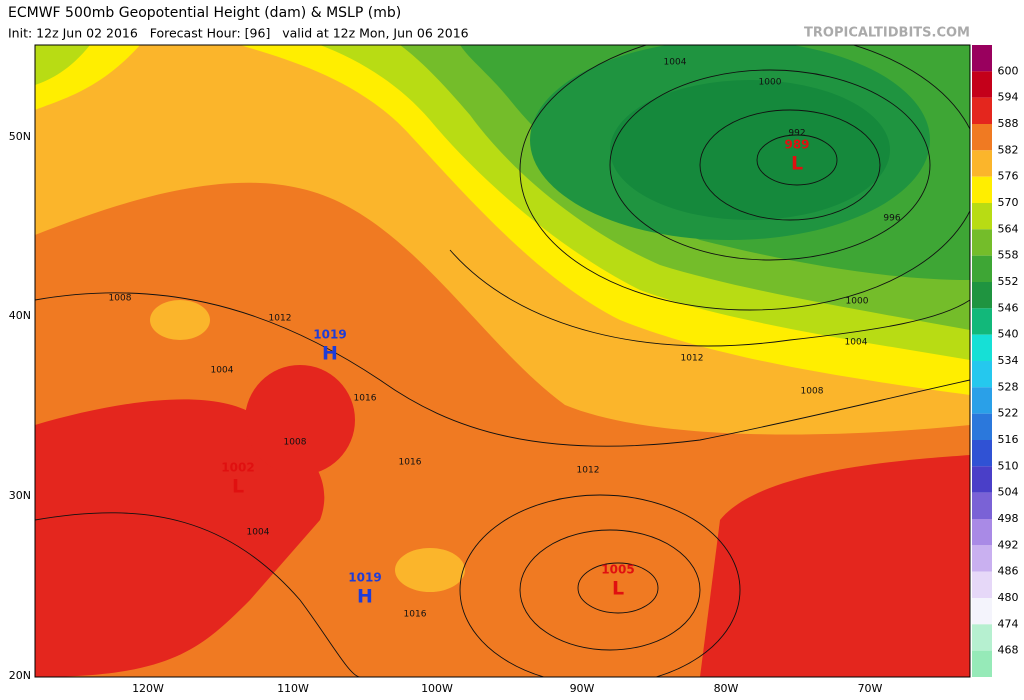 Image resolution: width=1024 pixels, height=700 pixels. Describe the element at coordinates (1008, 650) in the screenshot. I see `colorbar-label: 468` at that location.